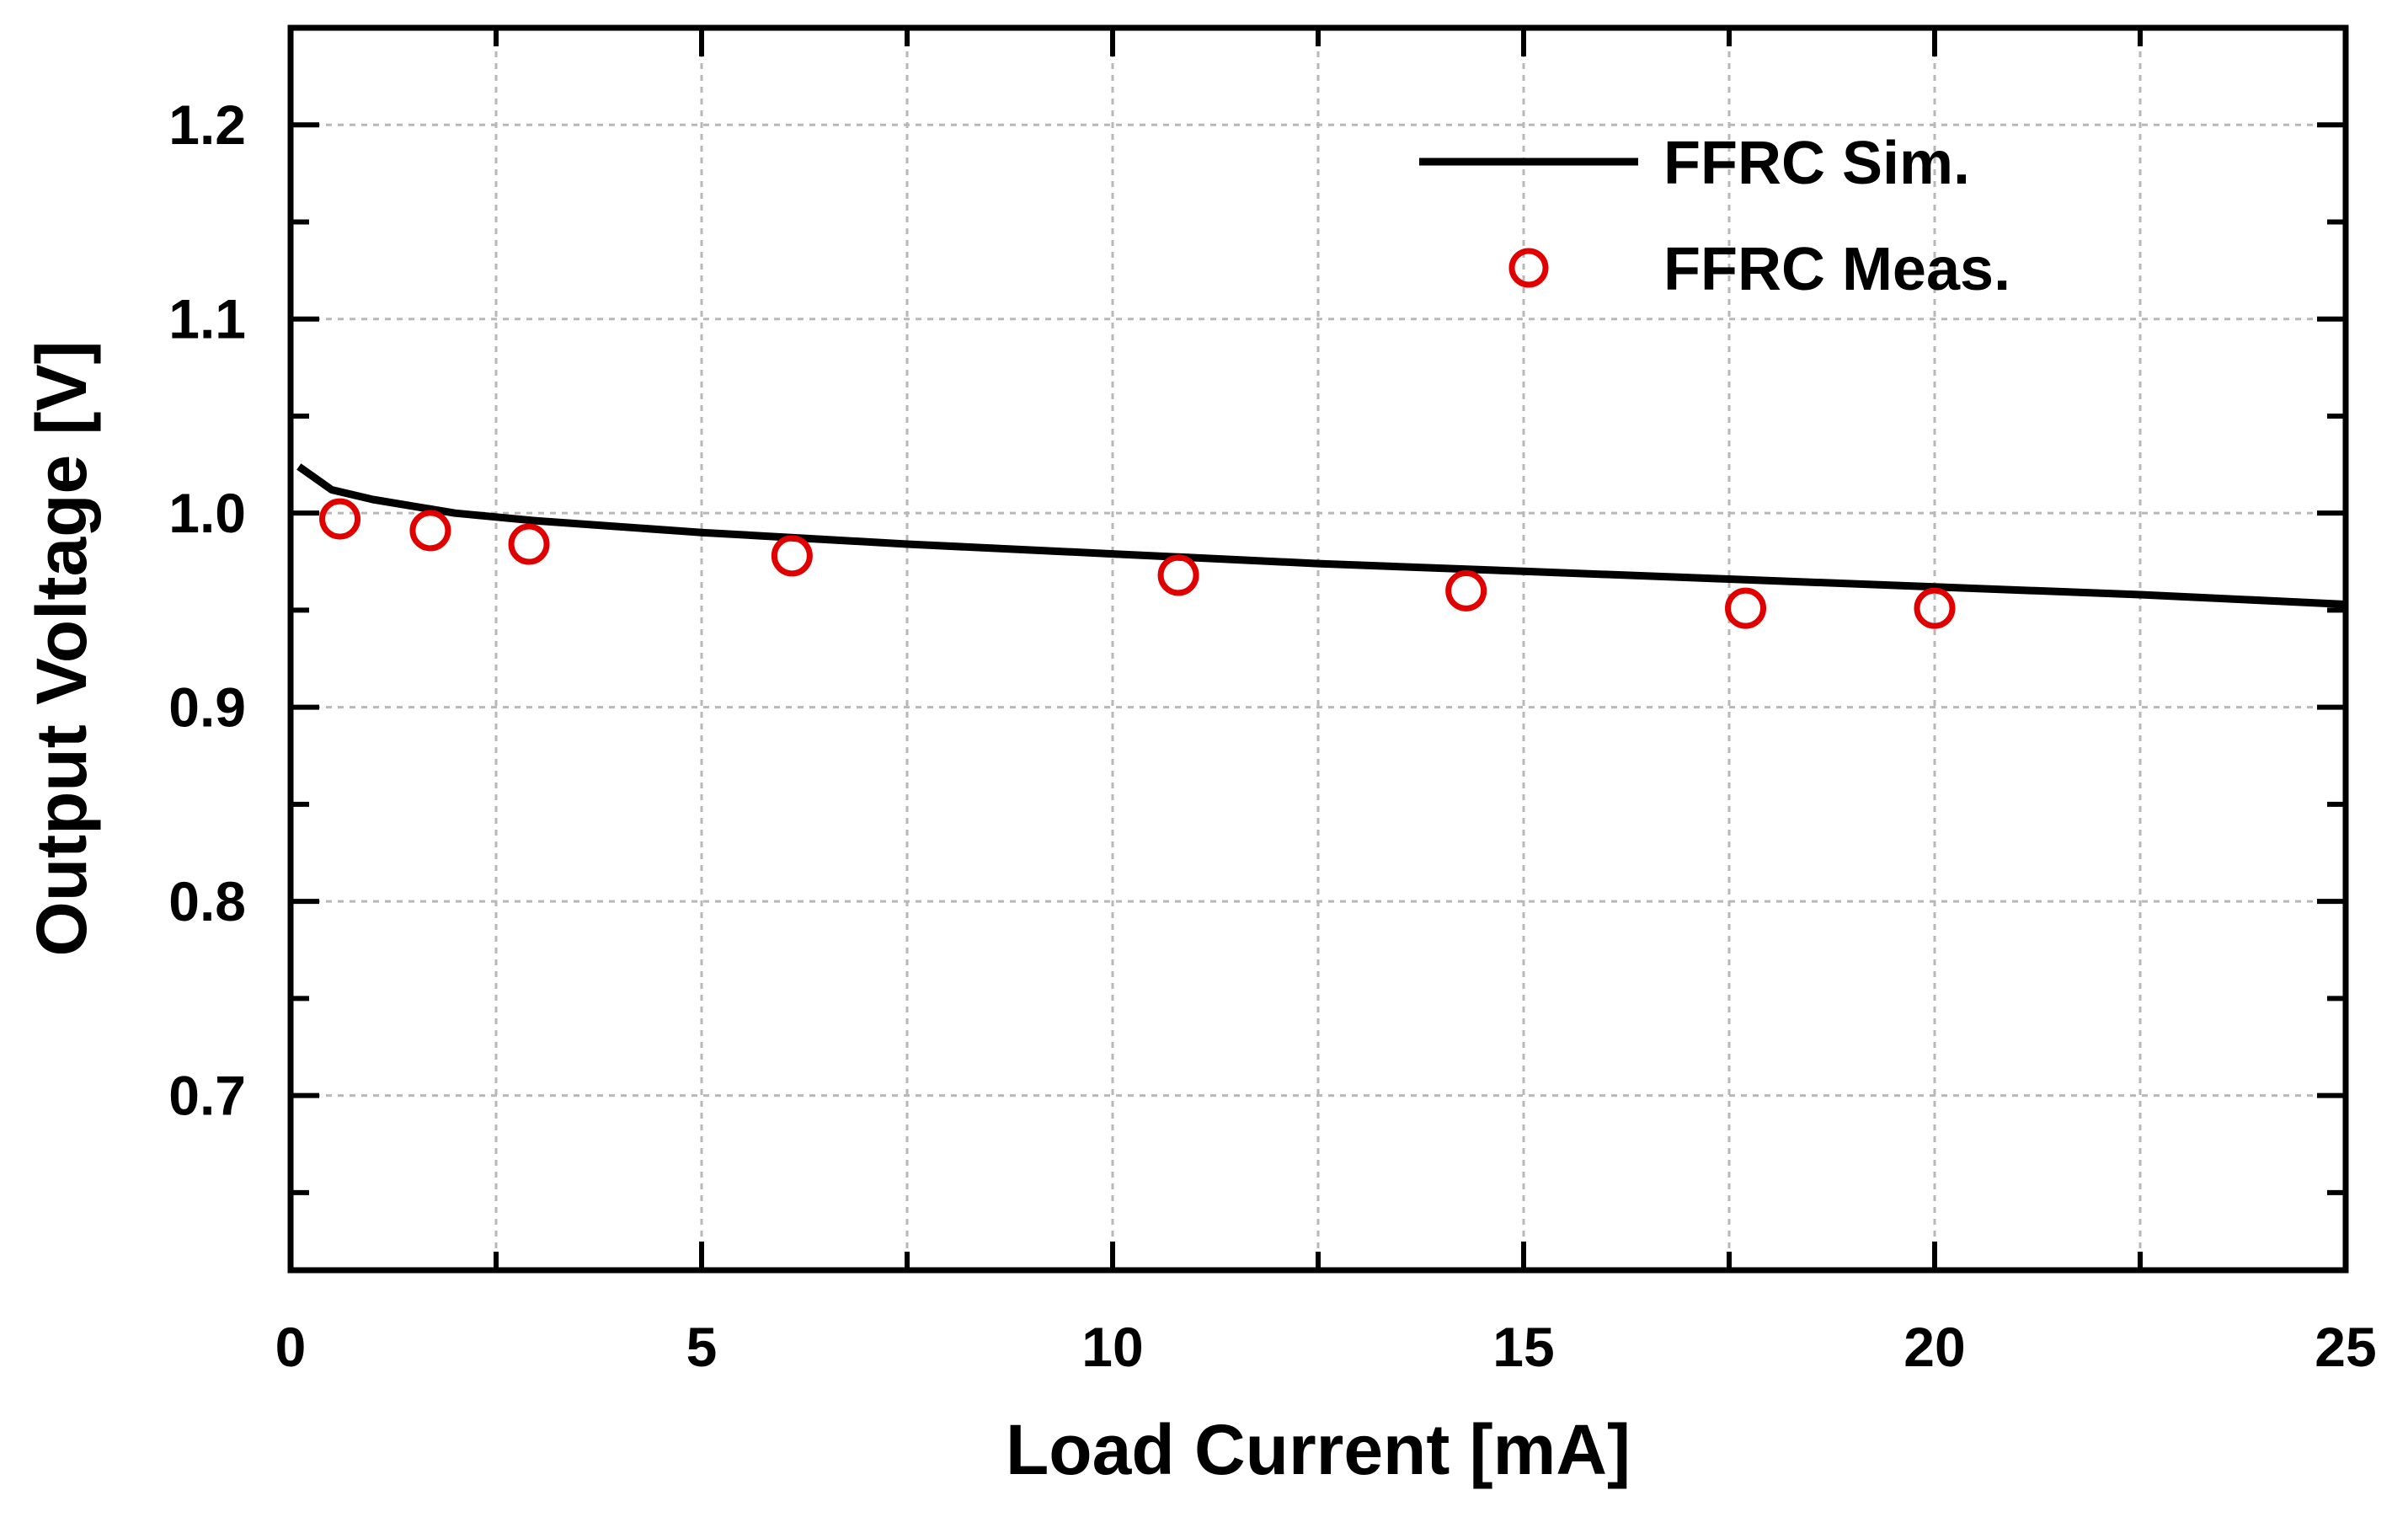  Describe the element at coordinates (207, 1096) in the screenshot. I see `y-tick-label: 0.7` at that location.